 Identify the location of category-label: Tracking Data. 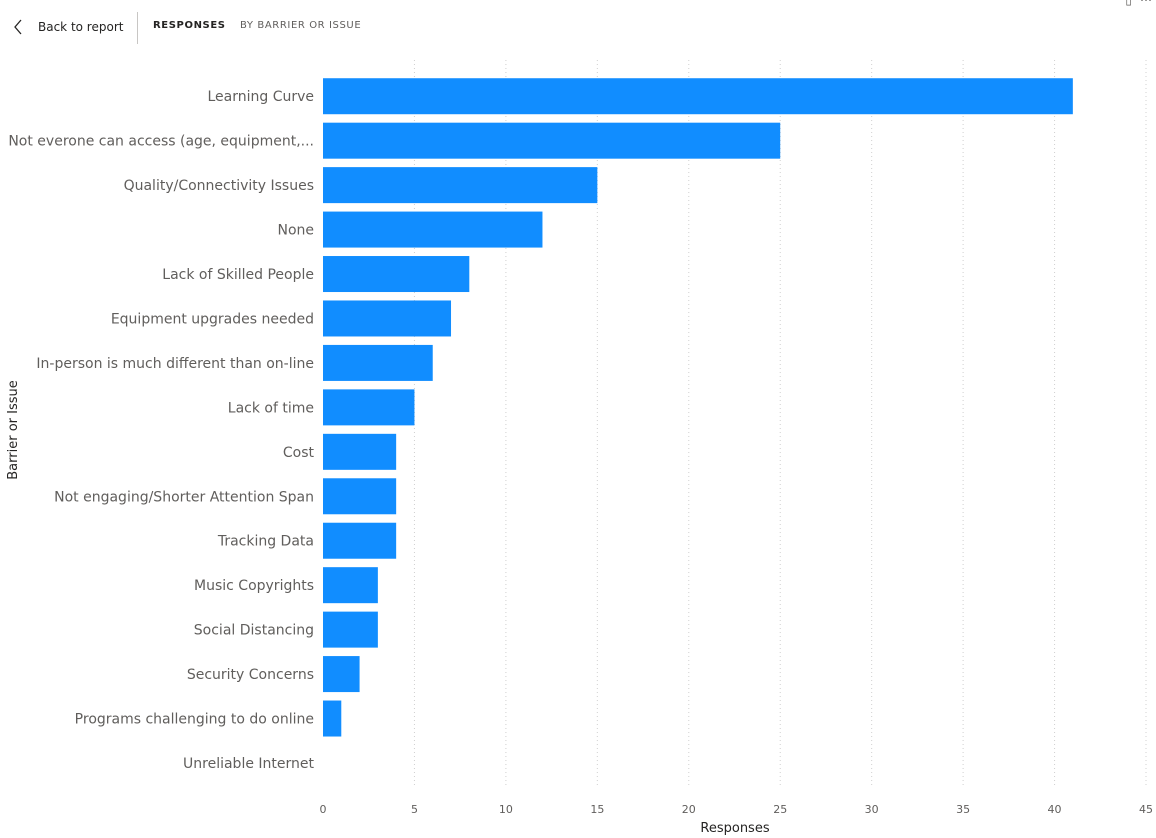
(265, 542).